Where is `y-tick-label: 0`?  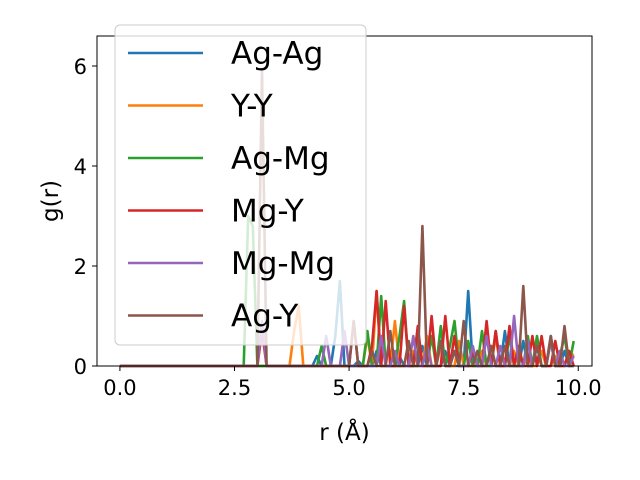 y-tick-label: 0 is located at coordinates (80, 367).